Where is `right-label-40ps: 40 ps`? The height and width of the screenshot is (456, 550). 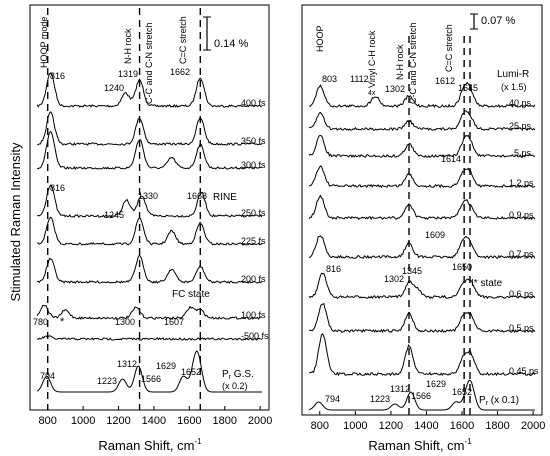 right-label-40ps: 40 ps is located at coordinates (520, 103).